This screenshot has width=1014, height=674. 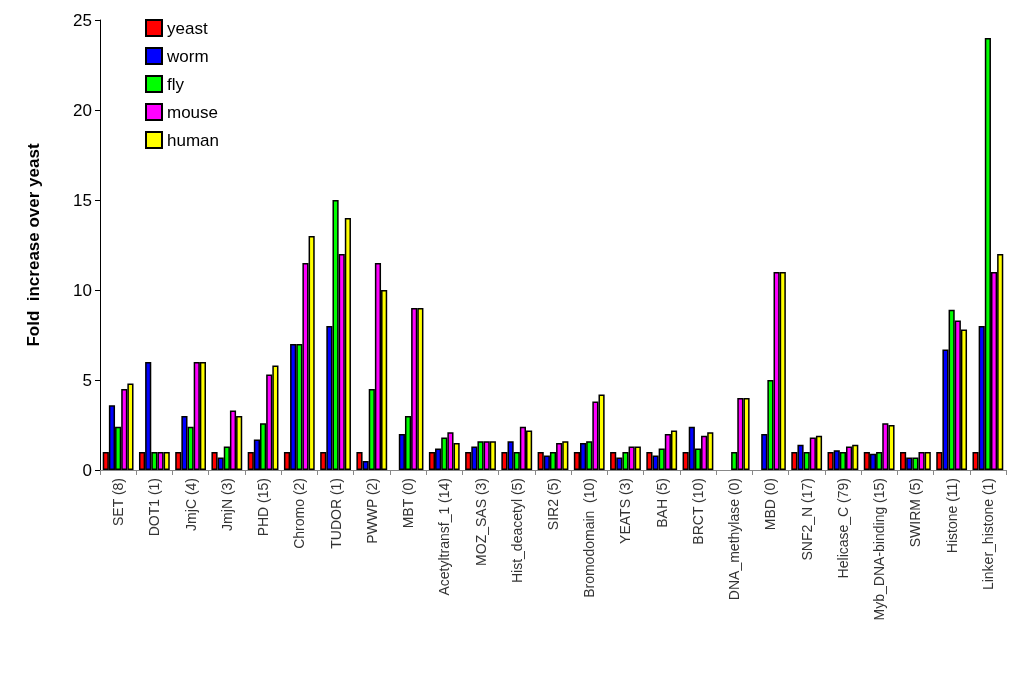 I want to click on x-tick-label: BRCT (10), so click(x=697, y=511).